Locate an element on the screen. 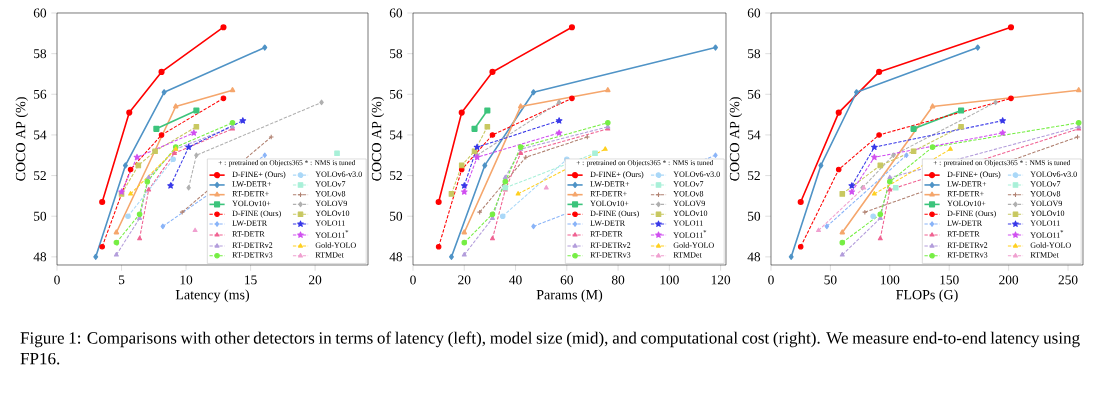  x-tick-label: 50 is located at coordinates (830, 280).